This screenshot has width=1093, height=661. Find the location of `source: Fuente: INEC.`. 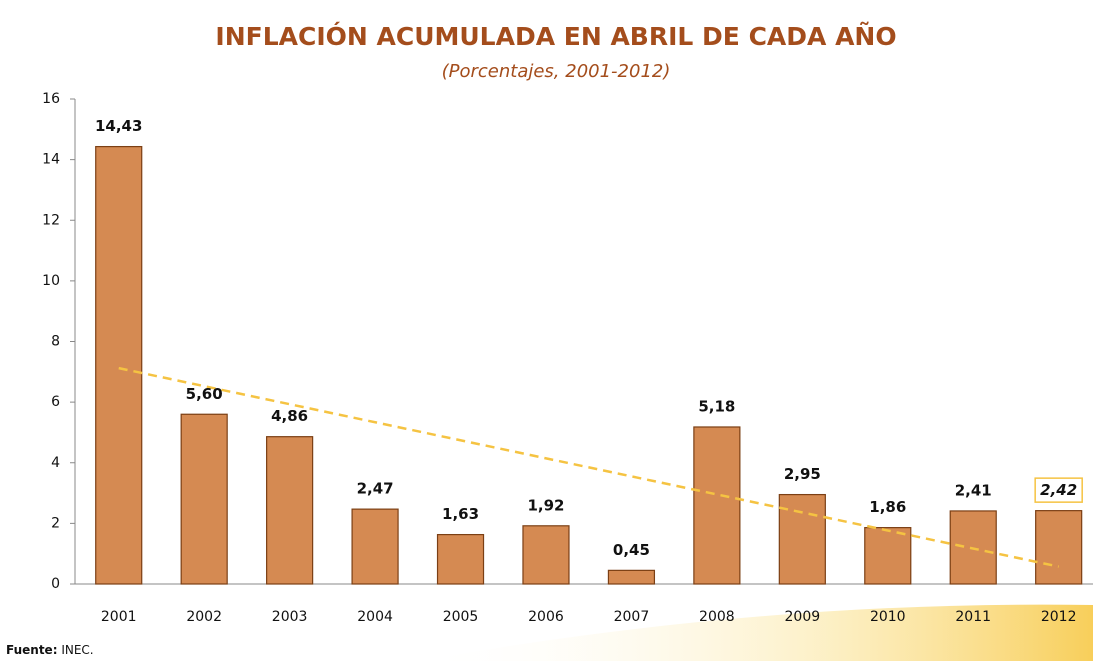

source: Fuente: INEC. is located at coordinates (50, 650).